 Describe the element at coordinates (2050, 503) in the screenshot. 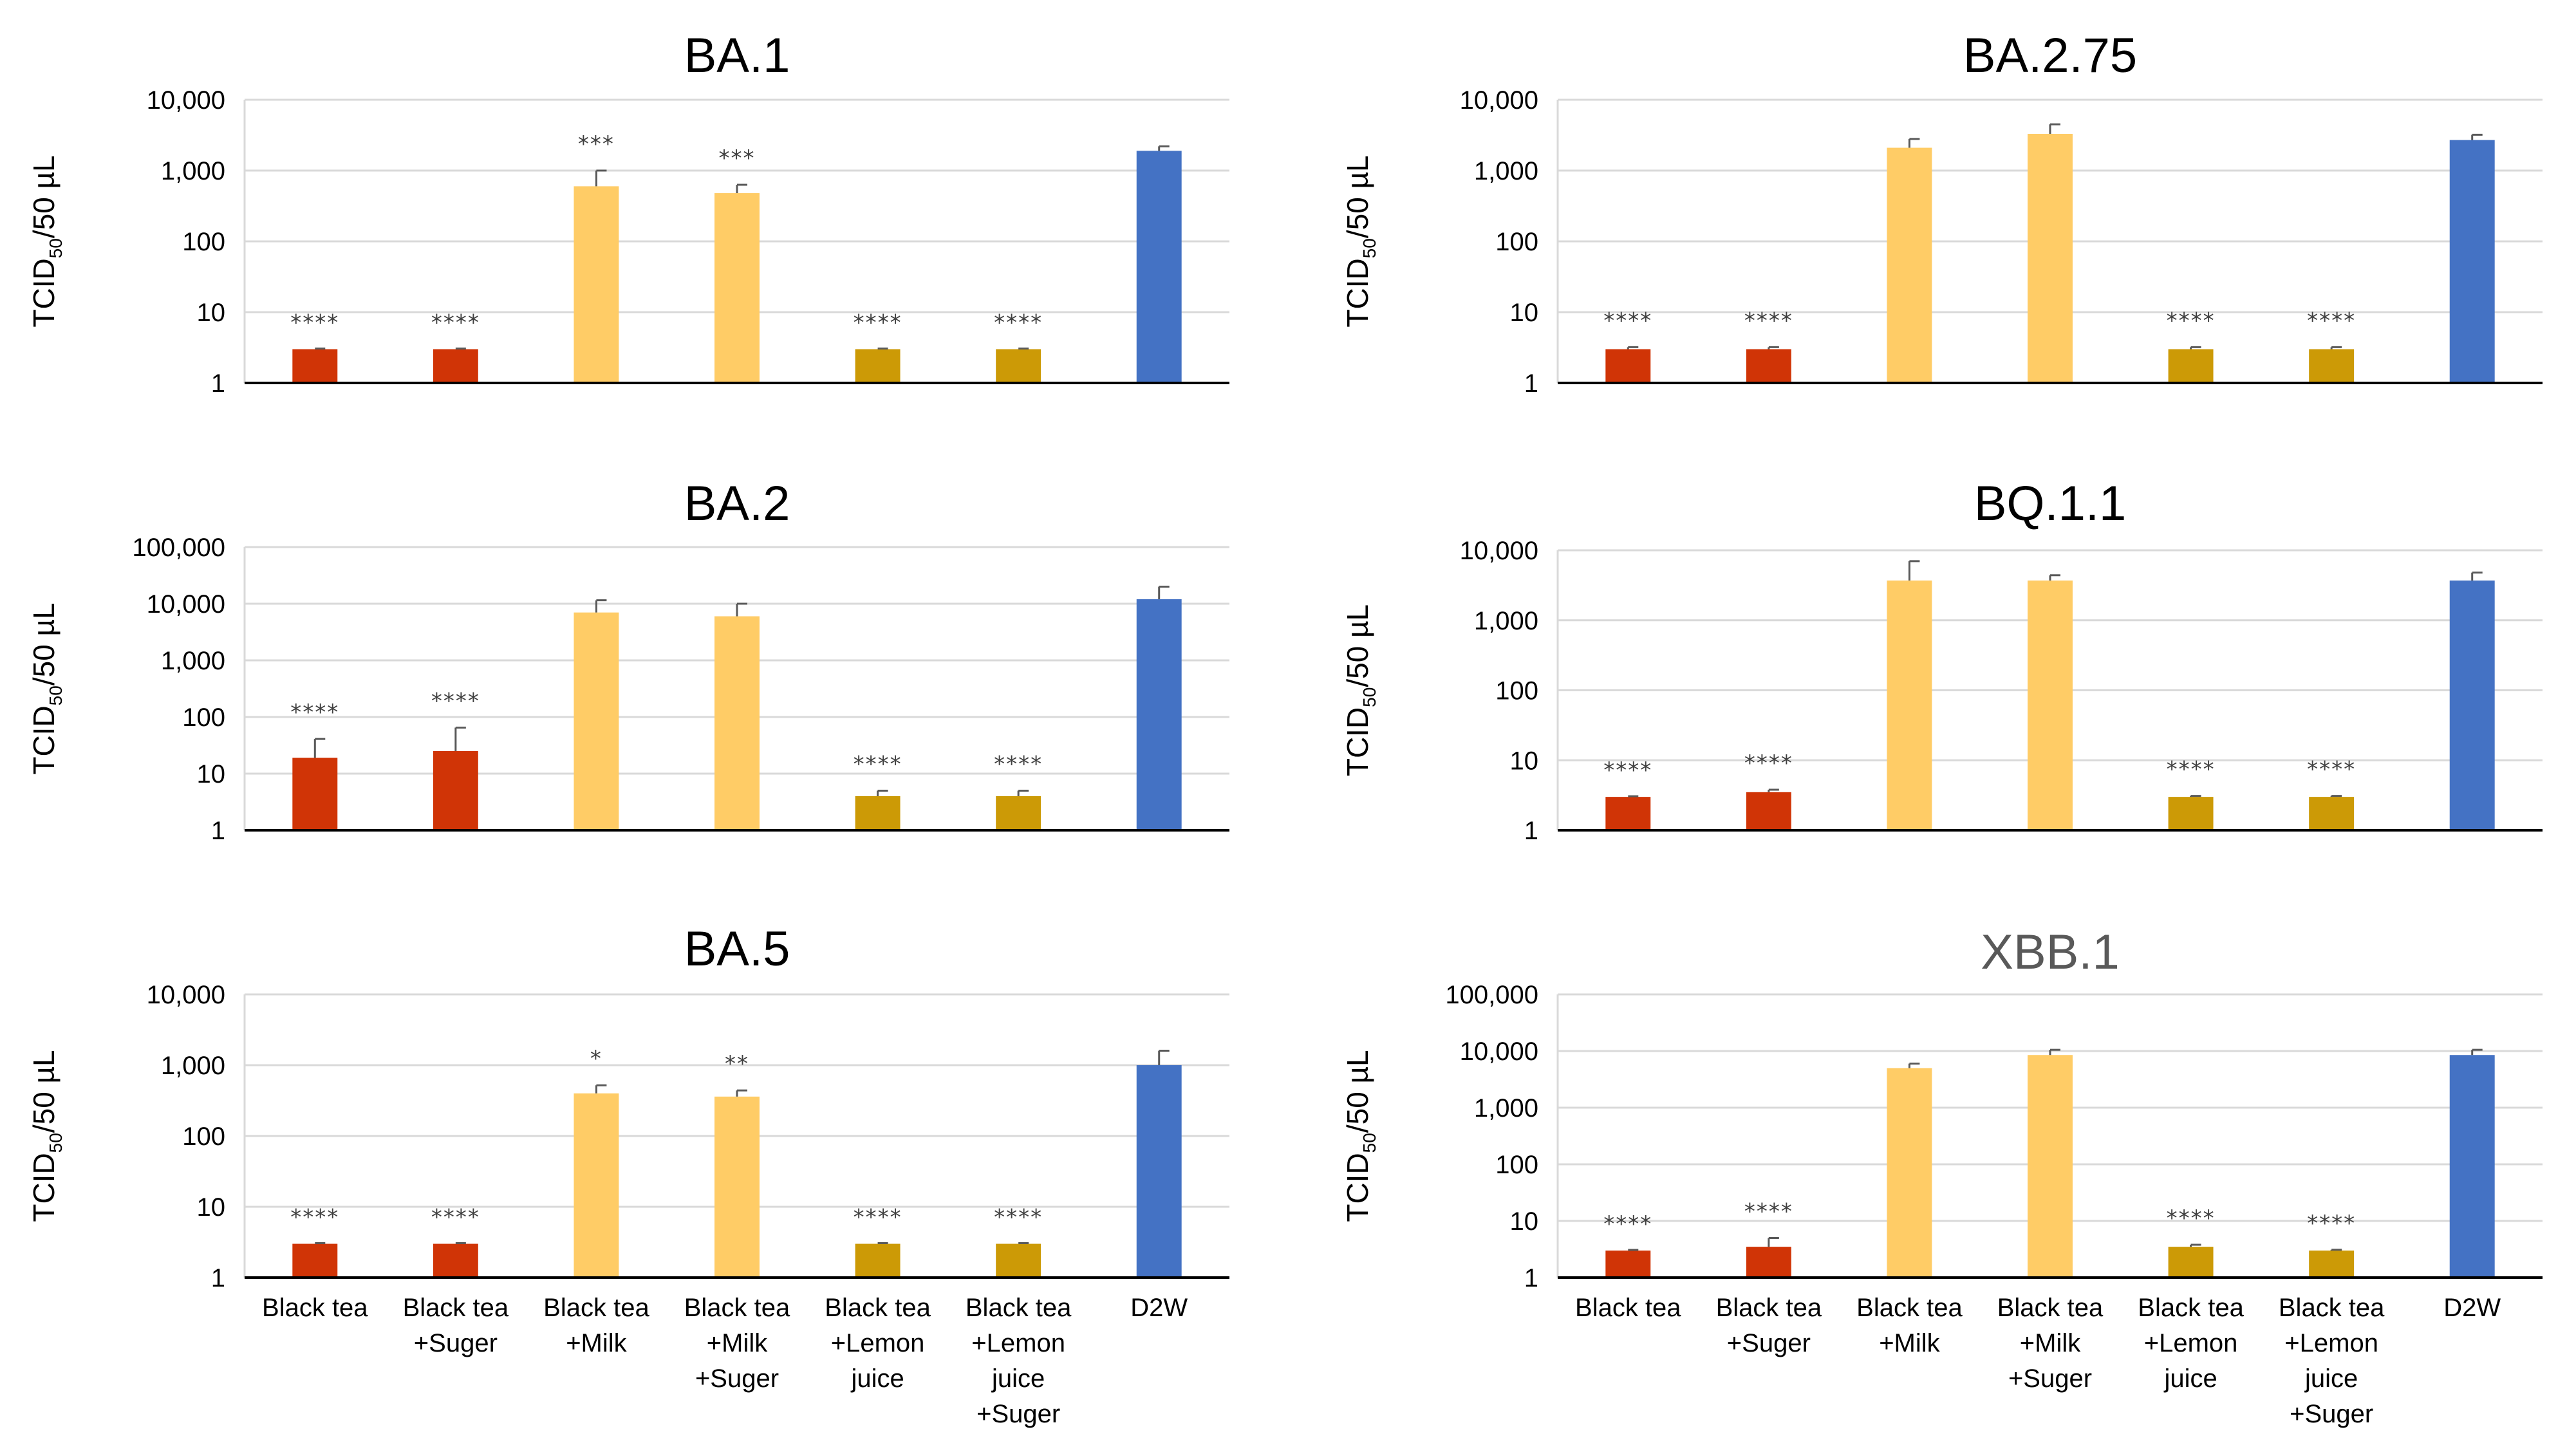

I see `chart-title: BQ.1.1` at that location.